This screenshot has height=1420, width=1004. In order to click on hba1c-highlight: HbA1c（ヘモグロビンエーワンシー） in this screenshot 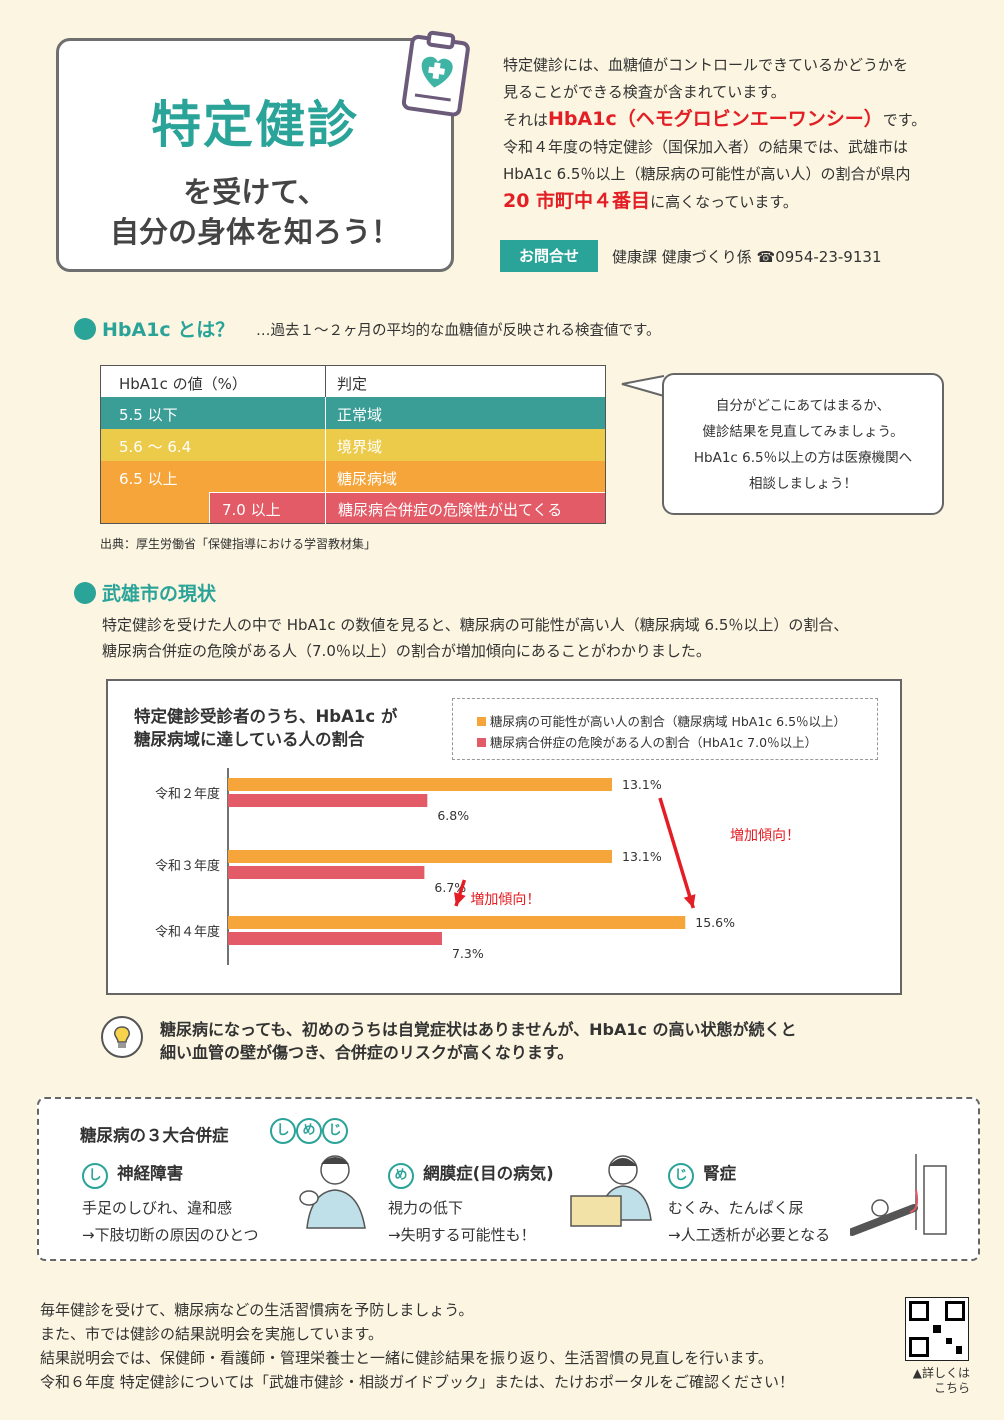, I will do `click(715, 119)`.